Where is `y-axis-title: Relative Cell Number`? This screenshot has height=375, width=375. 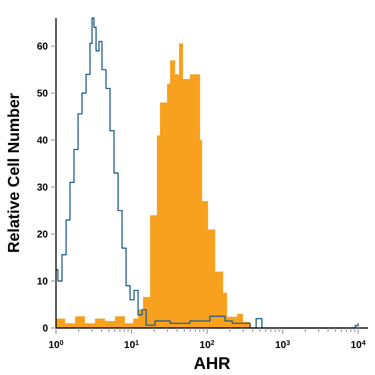 y-axis-title: Relative Cell Number is located at coordinates (14, 173).